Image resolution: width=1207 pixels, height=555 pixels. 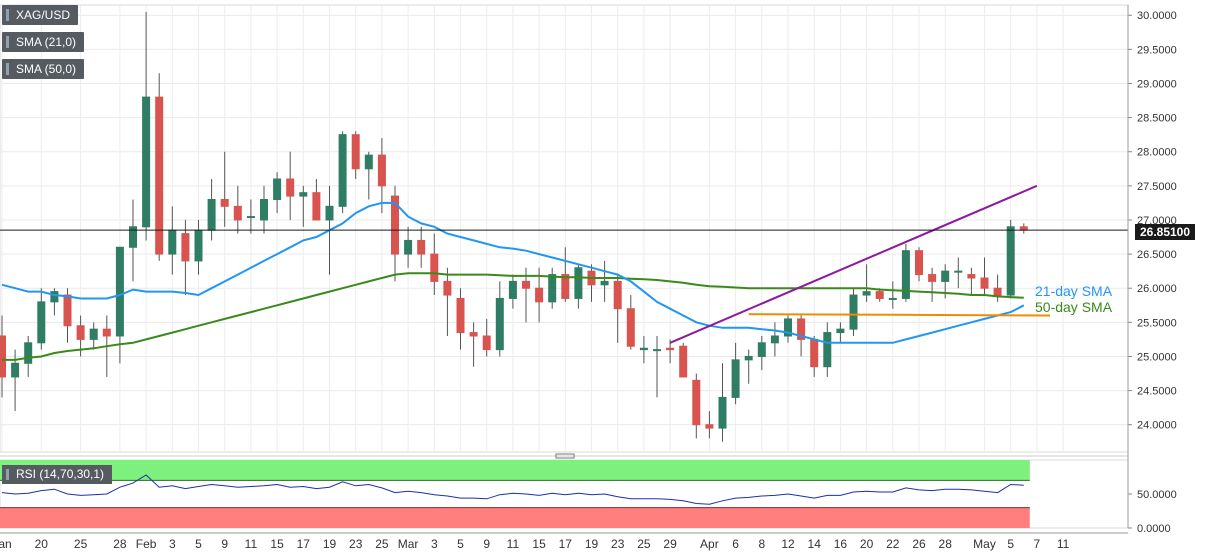 I want to click on sma21-legend: SMA (21,0), so click(x=43, y=42).